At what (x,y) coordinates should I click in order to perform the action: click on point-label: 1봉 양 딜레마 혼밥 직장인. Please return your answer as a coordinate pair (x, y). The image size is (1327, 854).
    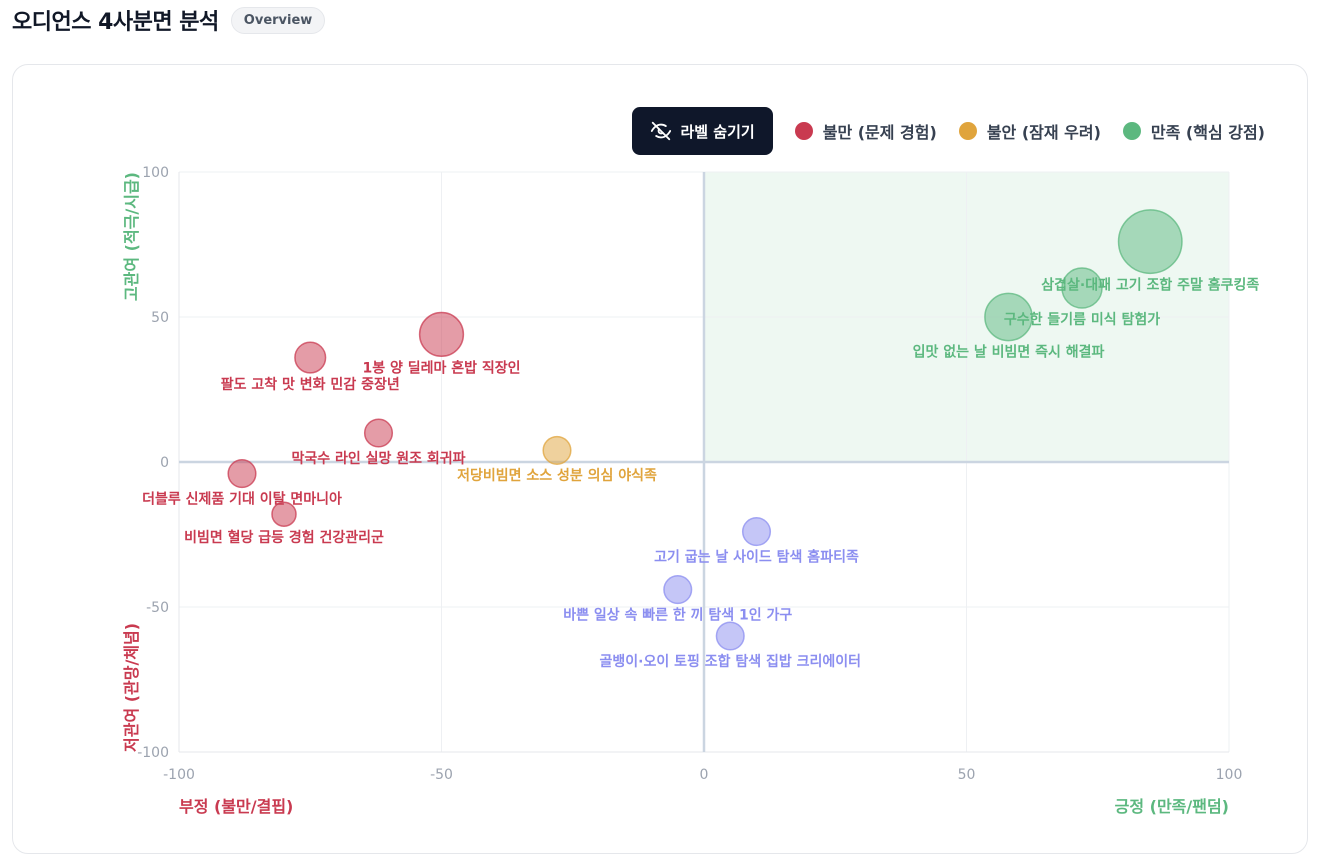
    Looking at the image, I should click on (441, 367).